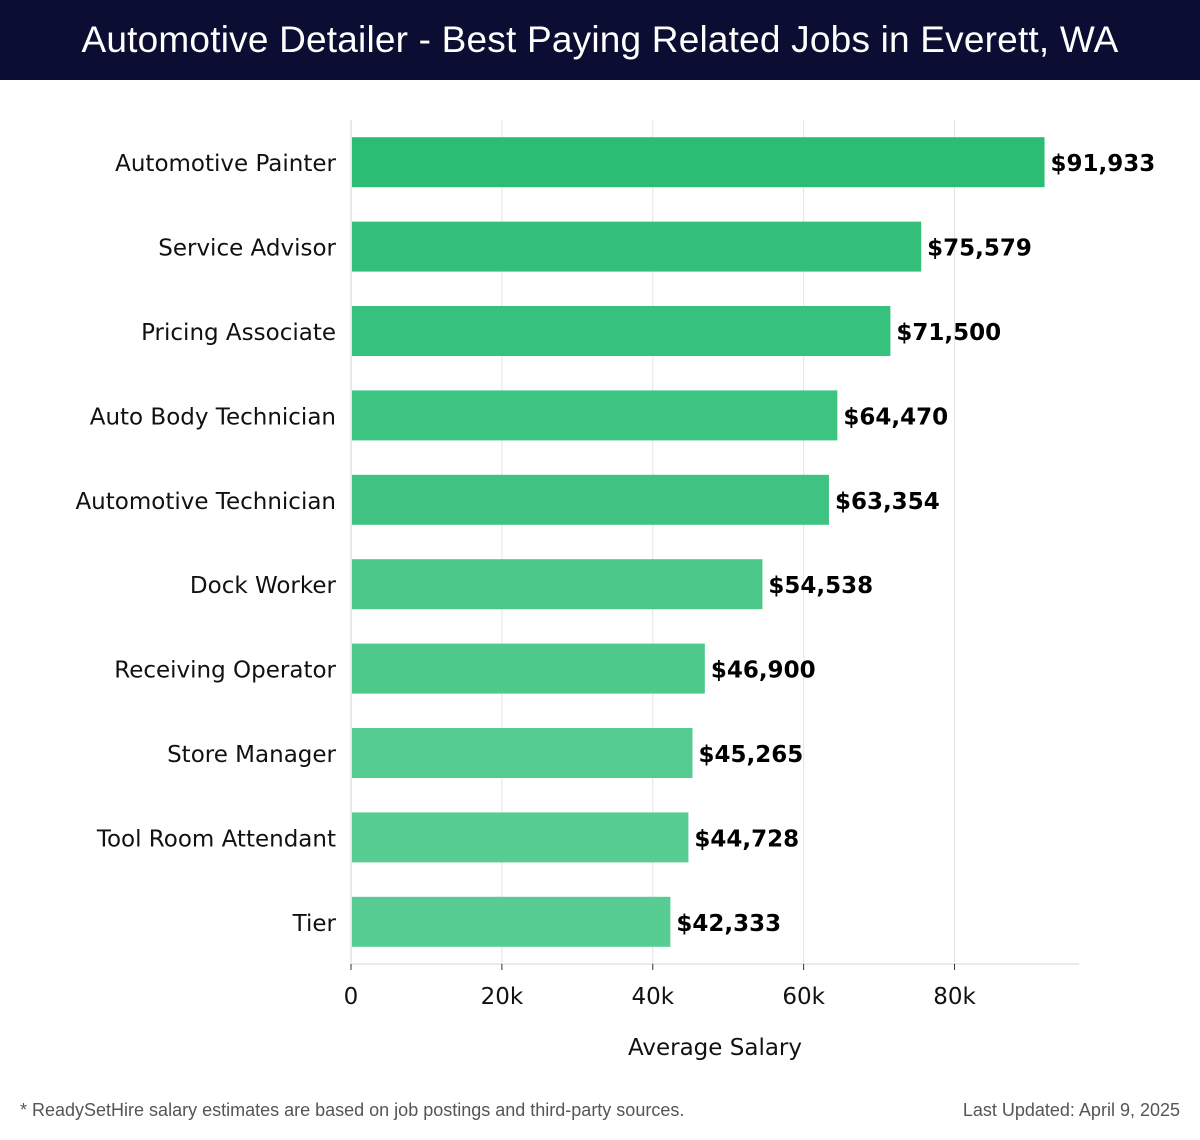  What do you see at coordinates (715, 1048) in the screenshot?
I see `x-axis-label: Average Salary` at bounding box center [715, 1048].